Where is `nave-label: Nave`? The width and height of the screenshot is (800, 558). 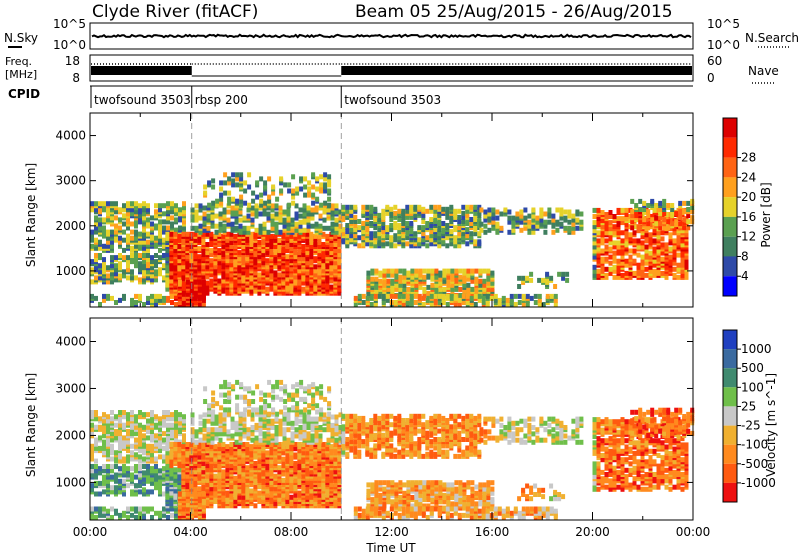
nave-label: Nave is located at coordinates (763, 71).